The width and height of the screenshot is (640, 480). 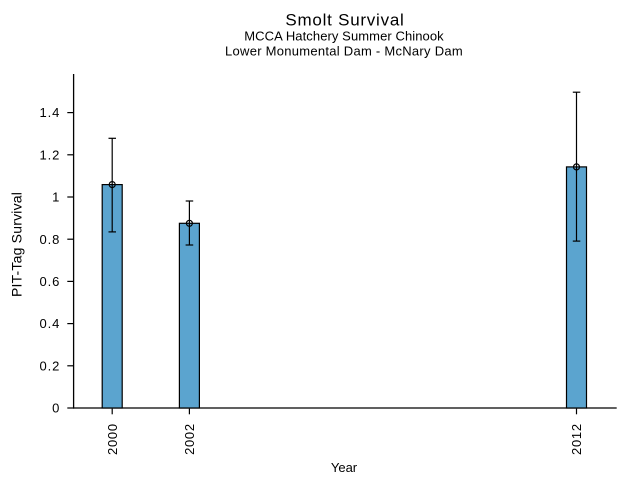 I want to click on svg-text: 0.4, so click(x=50, y=323).